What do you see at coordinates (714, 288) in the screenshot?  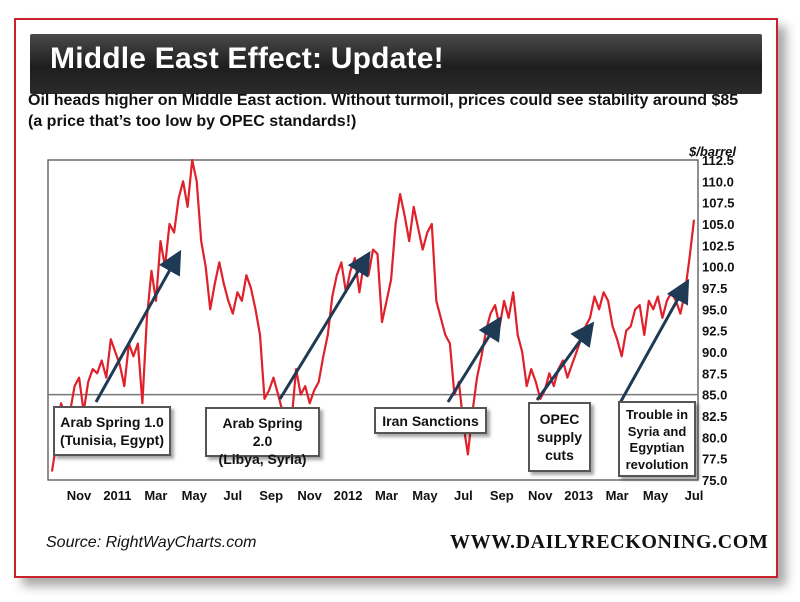 I see `y-tick-label: 97.5` at bounding box center [714, 288].